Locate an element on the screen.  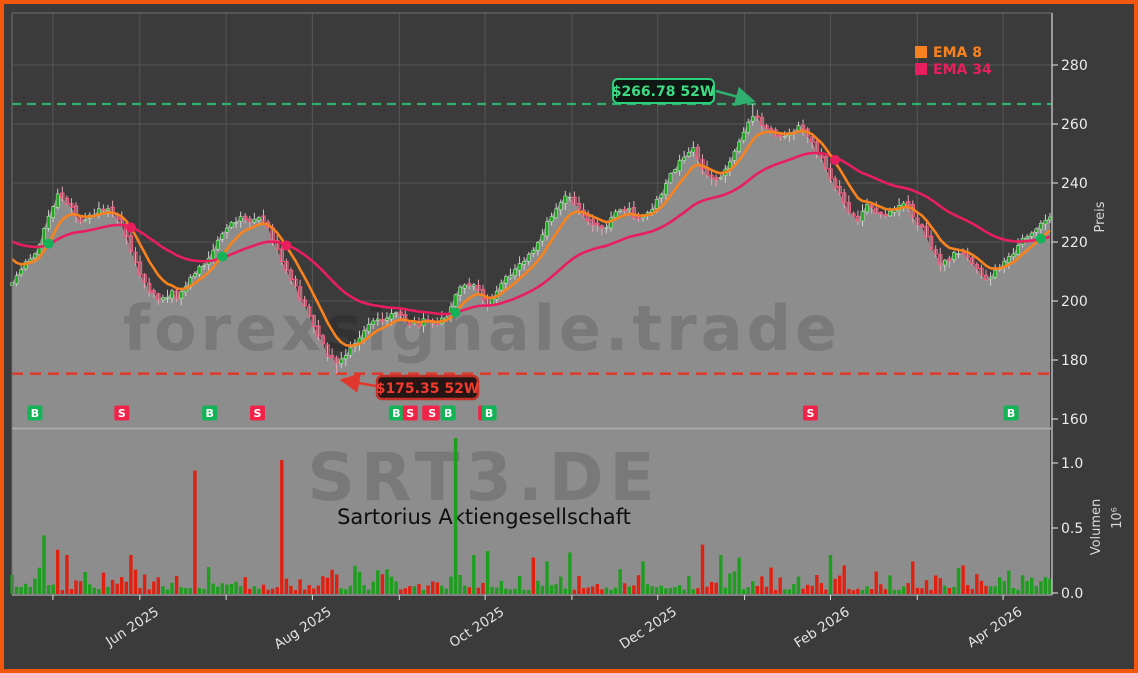
price-axis: 280 260 240 220 200 180 160 Preis is located at coordinates (1080, 243).